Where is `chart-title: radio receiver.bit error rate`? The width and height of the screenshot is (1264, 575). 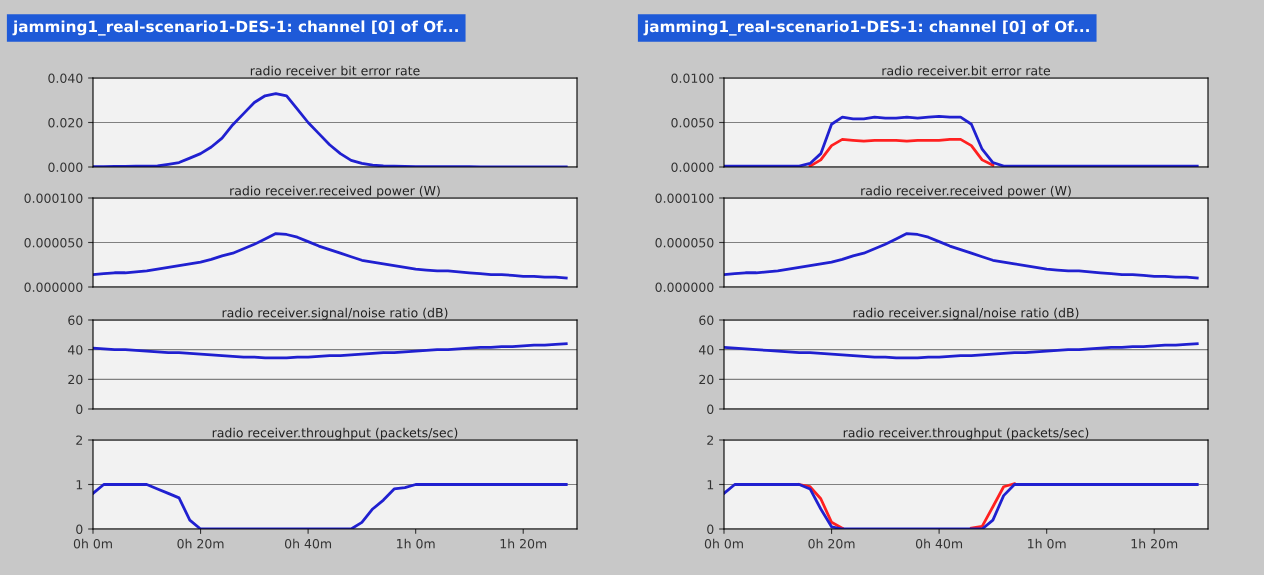 chart-title: radio receiver.bit error rate is located at coordinates (966, 70).